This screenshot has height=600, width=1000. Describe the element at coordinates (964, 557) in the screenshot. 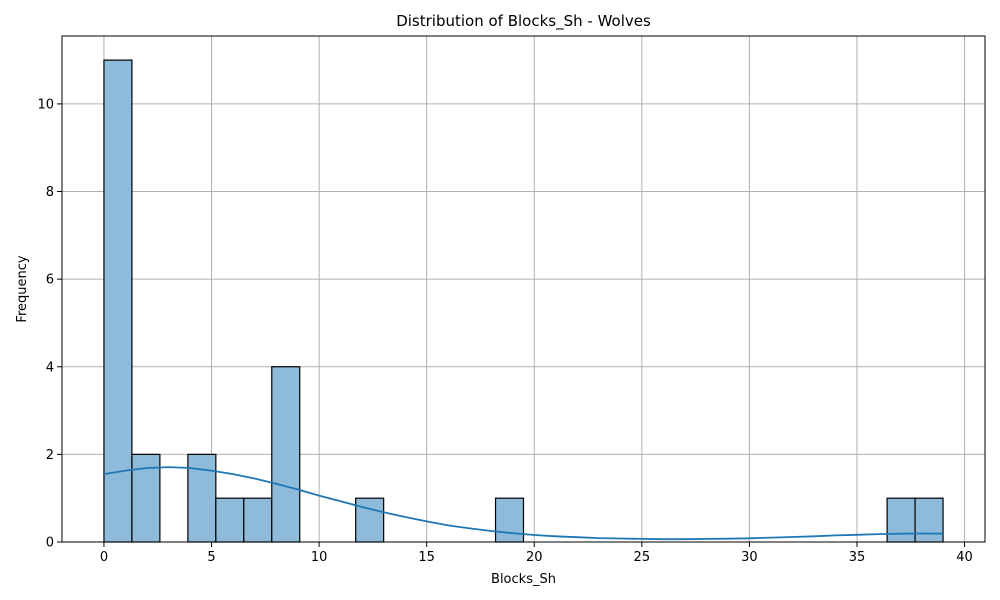

I see `x-tick-label: 40` at that location.